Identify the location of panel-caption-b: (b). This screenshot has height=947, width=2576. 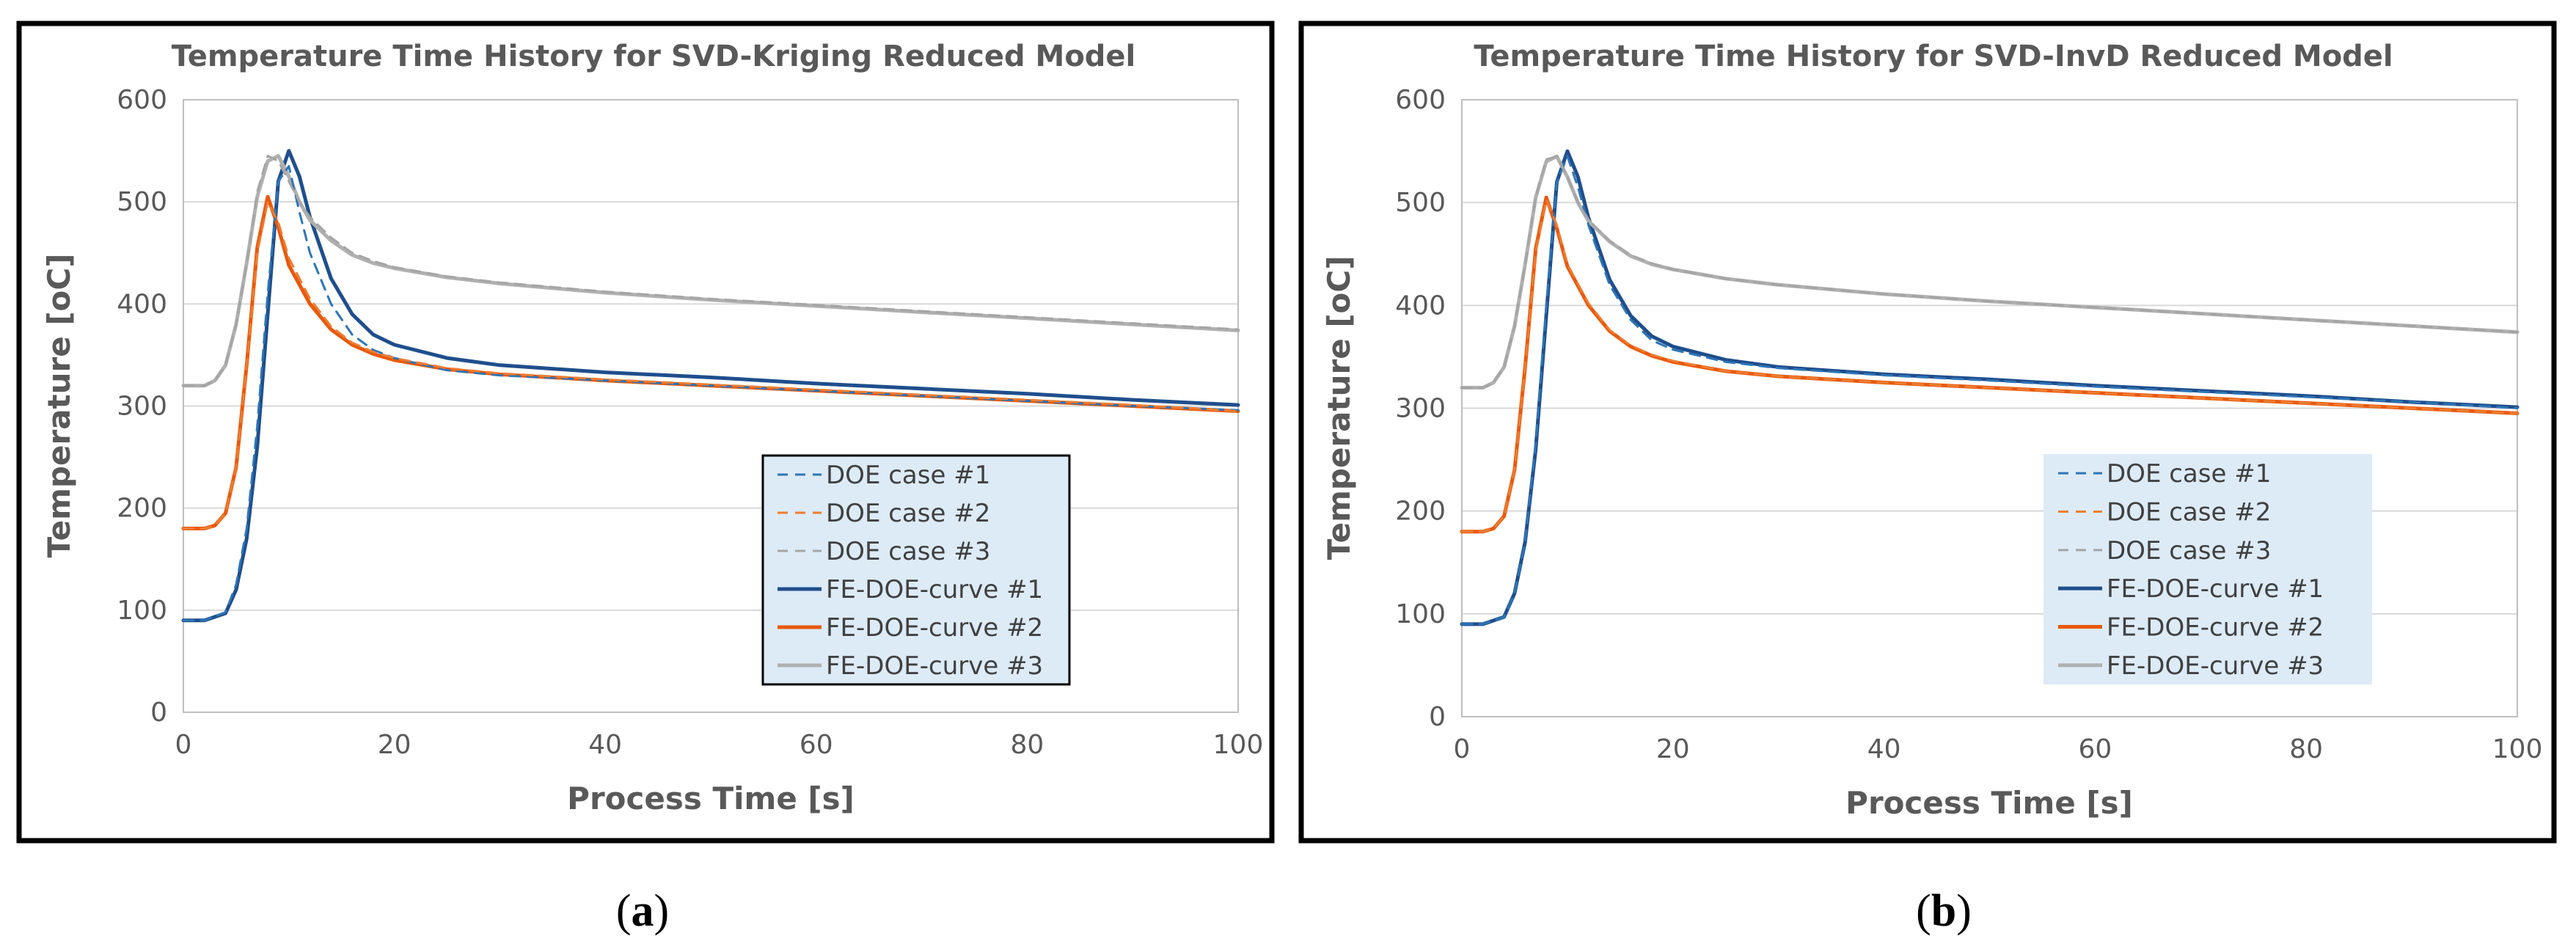
(1944, 911).